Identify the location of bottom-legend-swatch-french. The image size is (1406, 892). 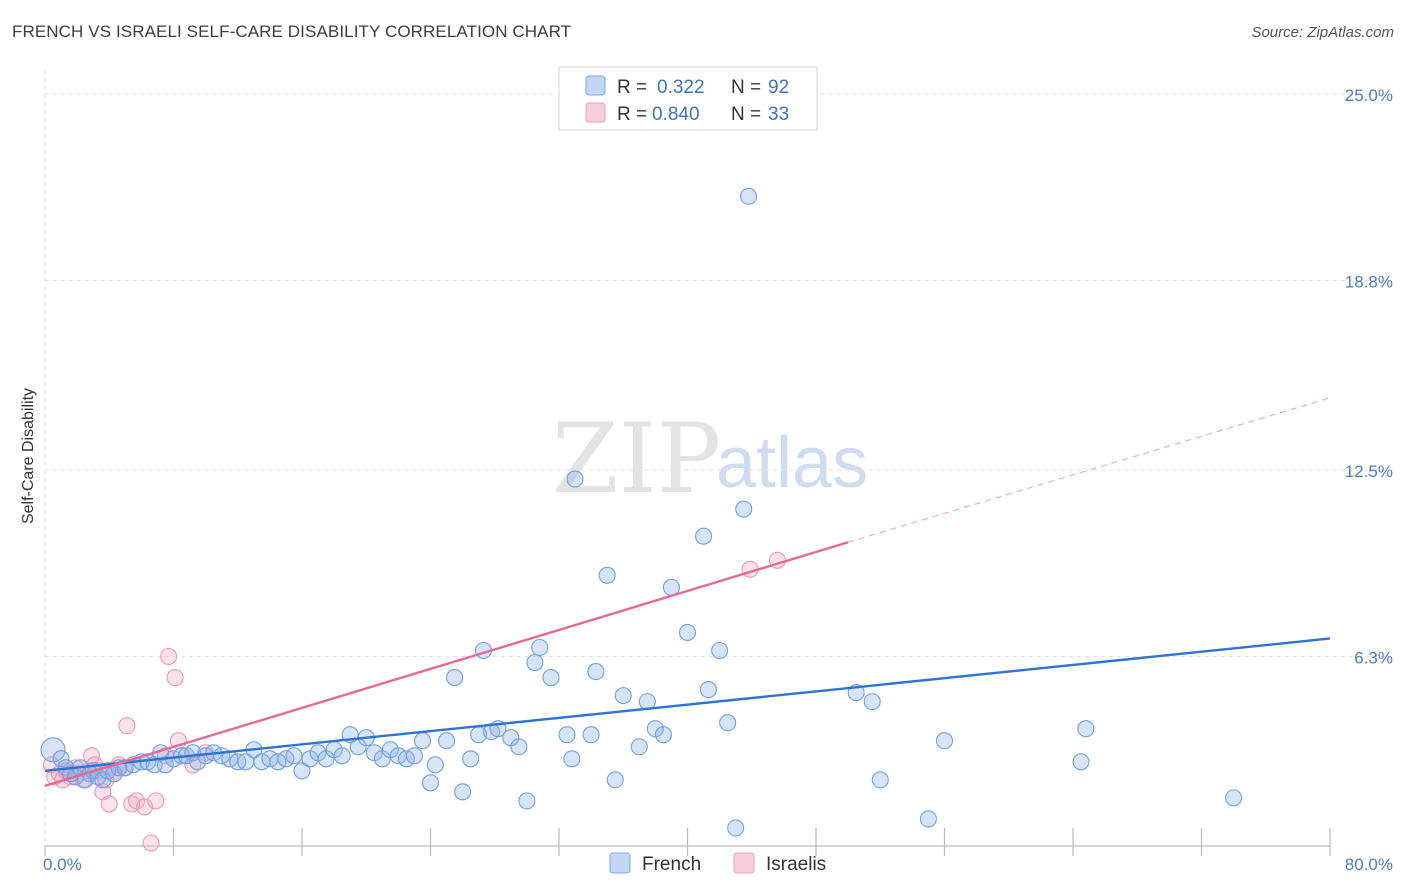
(620, 863).